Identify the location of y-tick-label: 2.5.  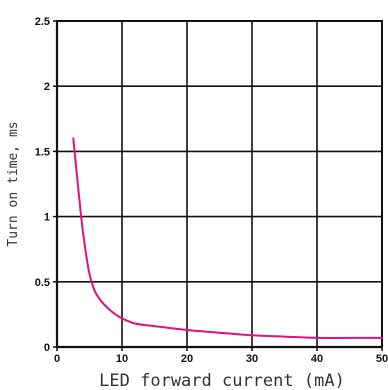
(42, 22).